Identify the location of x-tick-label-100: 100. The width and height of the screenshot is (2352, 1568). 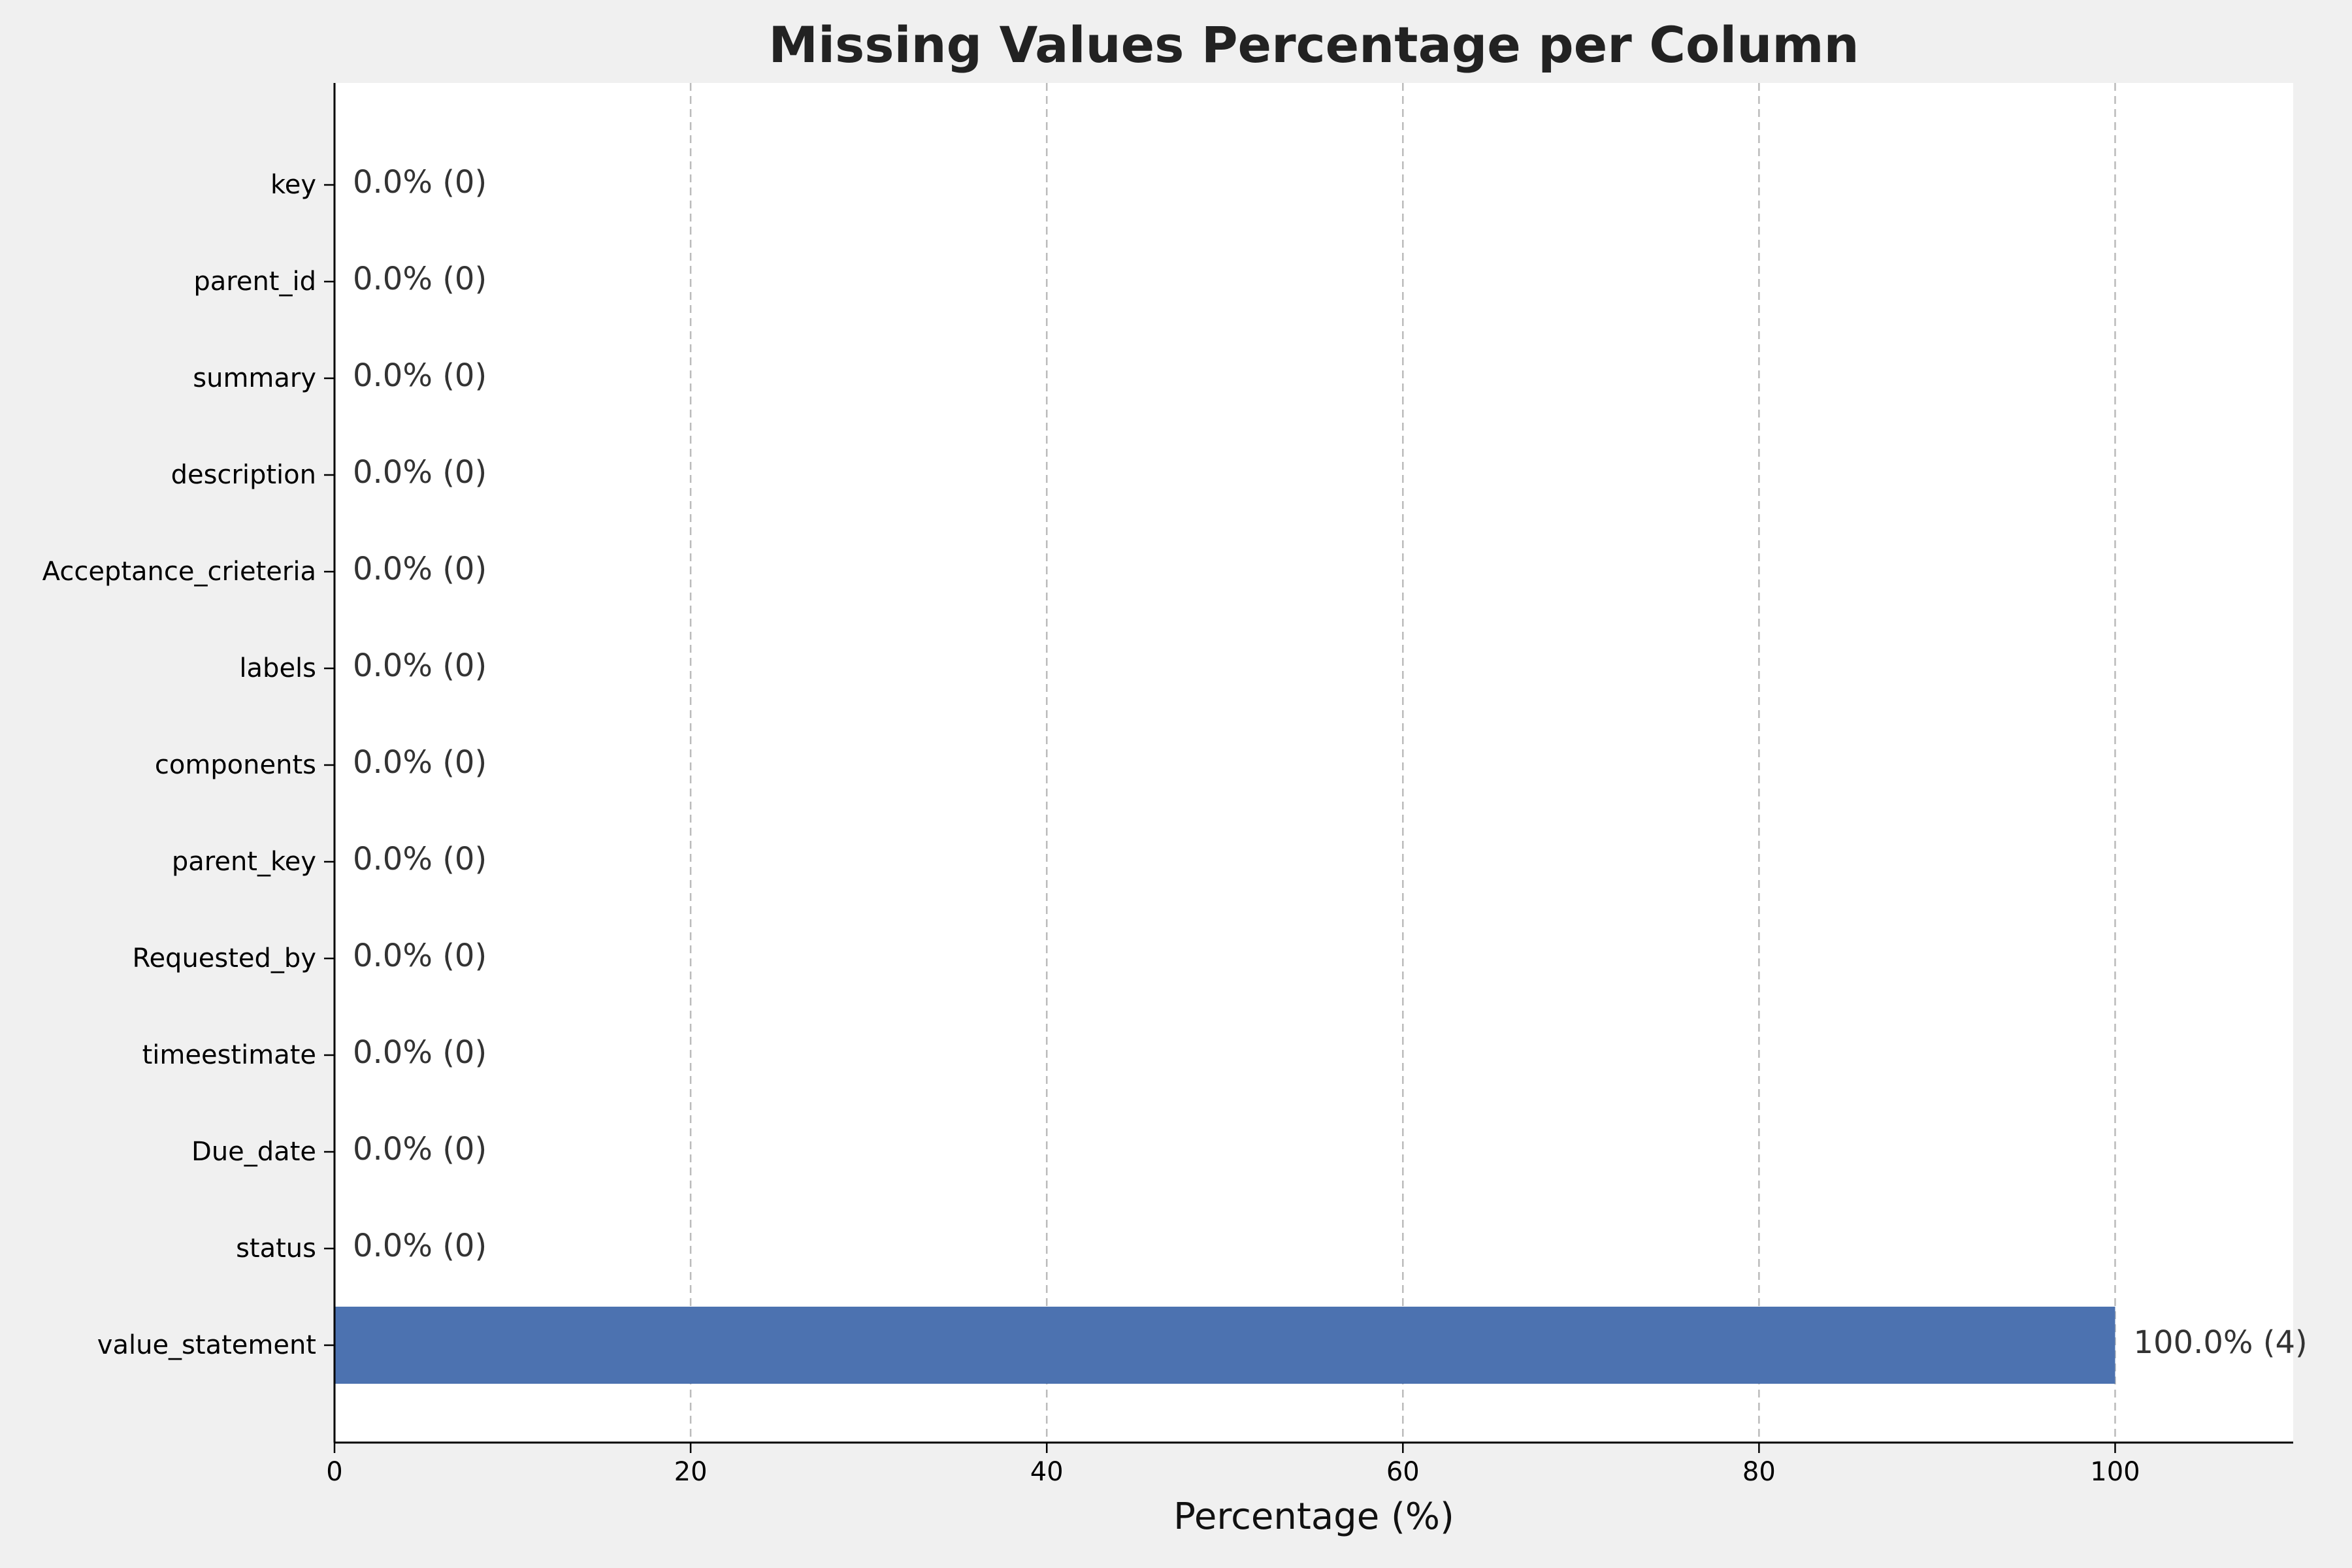
(2115, 1472).